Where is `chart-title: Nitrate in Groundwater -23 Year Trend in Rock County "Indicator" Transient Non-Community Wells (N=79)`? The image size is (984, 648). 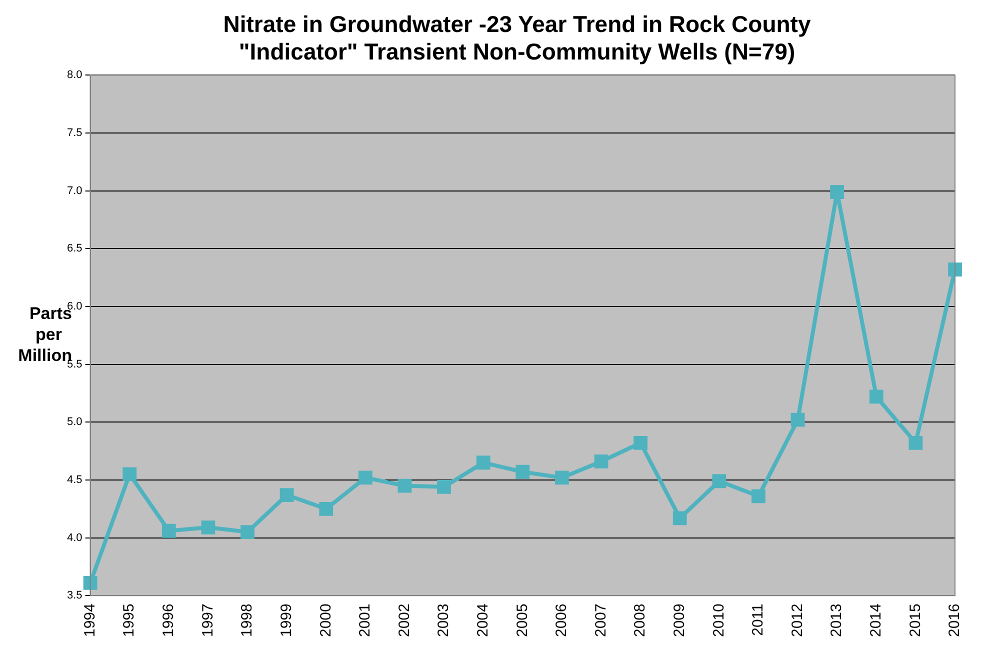 chart-title: Nitrate in Groundwater -23 Year Trend in Rock County "Indicator" Transient Non-Community Wells (N=79) is located at coordinates (517, 38).